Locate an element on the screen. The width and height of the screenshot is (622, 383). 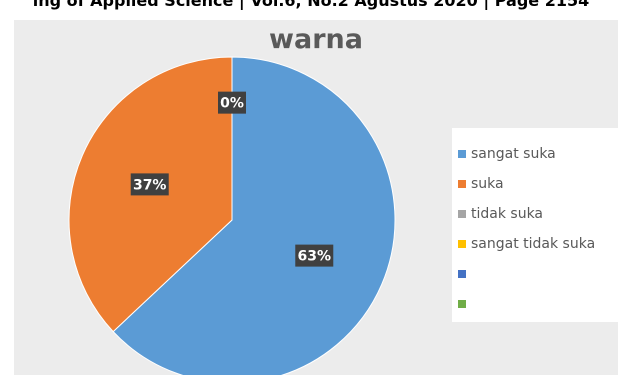
legend-item: sangat suka is located at coordinates (507, 154).